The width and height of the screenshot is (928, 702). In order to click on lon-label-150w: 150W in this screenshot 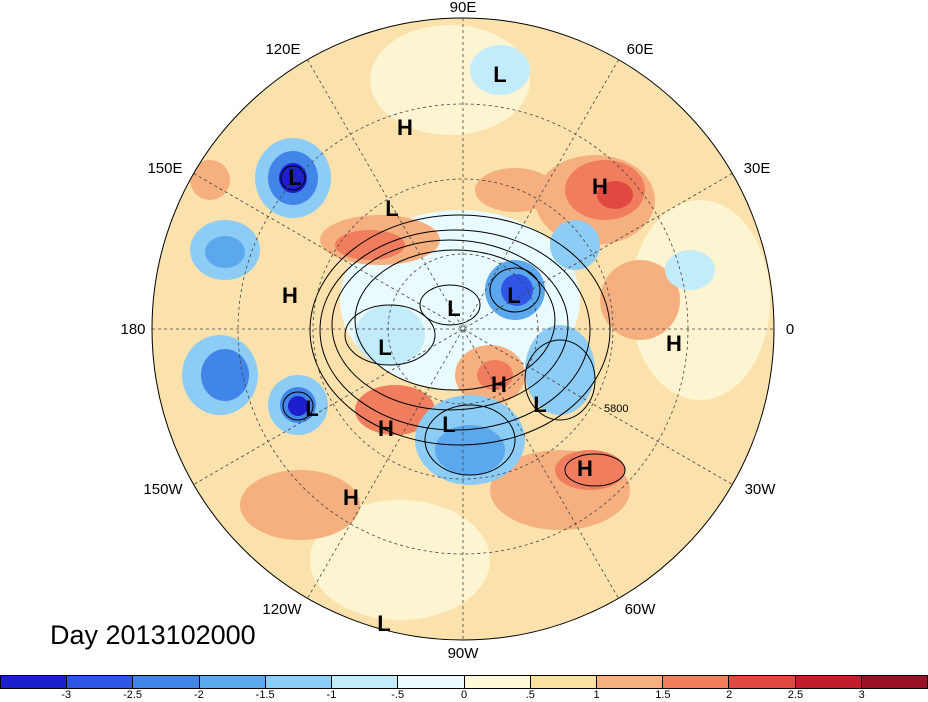, I will do `click(163, 489)`.